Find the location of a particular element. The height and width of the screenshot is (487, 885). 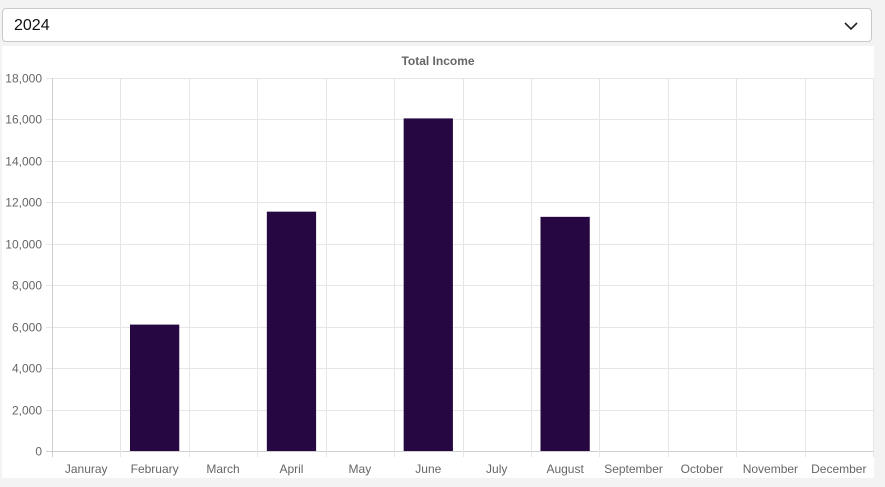

year-select-value: 2024 is located at coordinates (32, 25).